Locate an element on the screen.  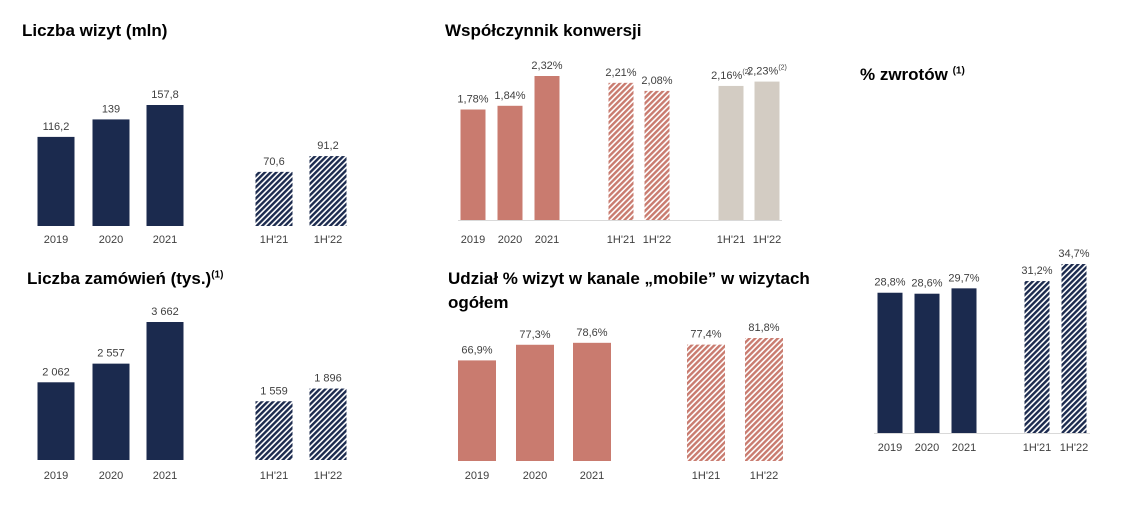
category-label-conversion-2: 2021 is located at coordinates (547, 240).